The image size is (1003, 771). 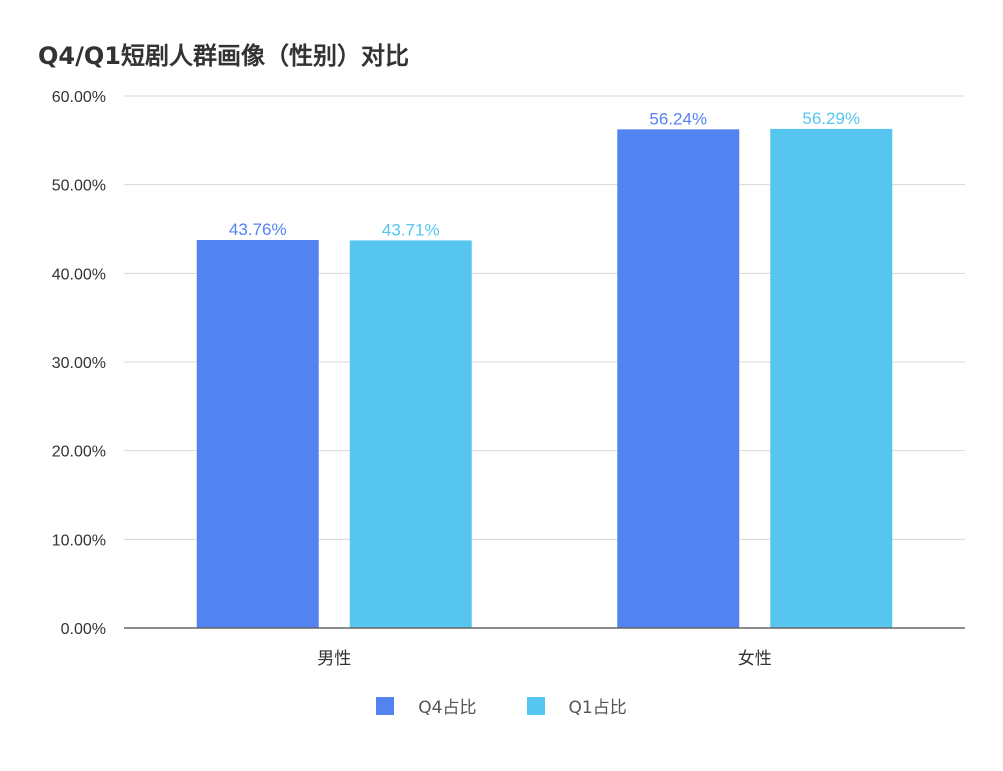 I want to click on x-axis: 男性 女性, so click(x=544, y=648).